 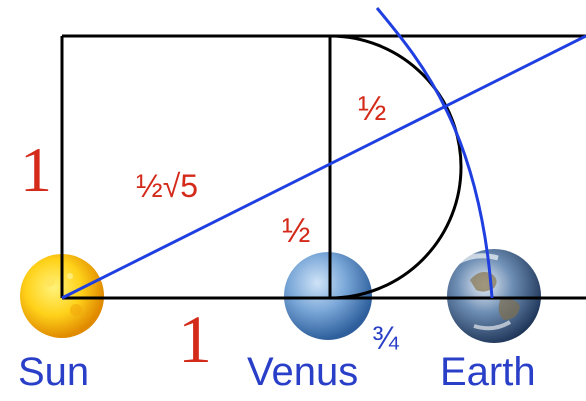 What do you see at coordinates (434, 153) in the screenshot?
I see `earth-orbit-arc` at bounding box center [434, 153].